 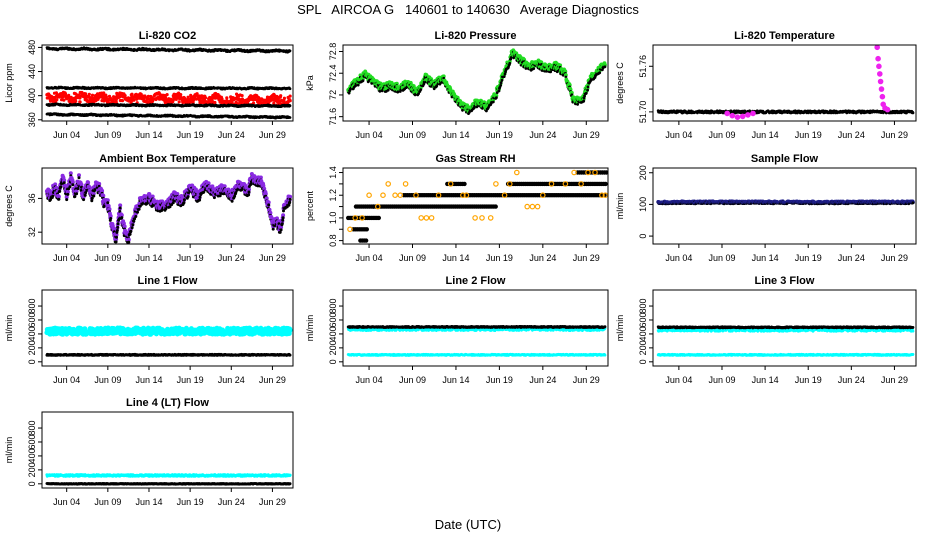 What do you see at coordinates (412, 135) in the screenshot?
I see `x-tick-label: Jun 09` at bounding box center [412, 135].